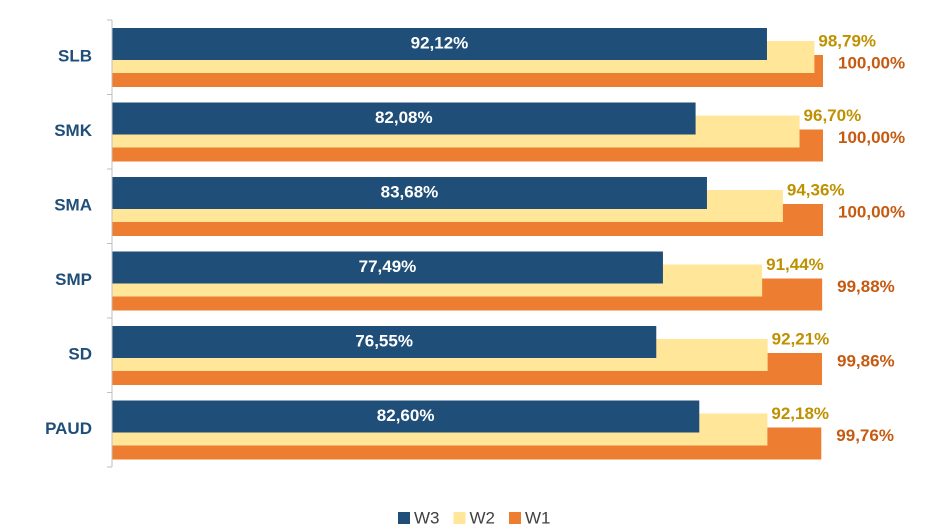 This screenshot has height=529, width=926. I want to click on value-label: 76,55%, so click(384, 340).